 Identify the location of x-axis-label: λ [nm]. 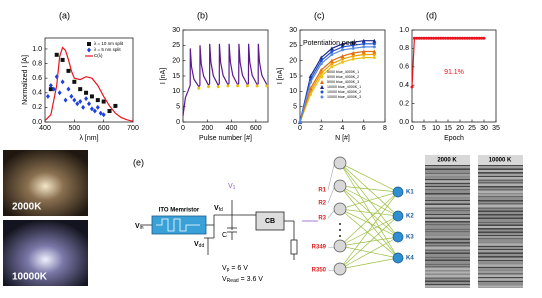
(88, 138).